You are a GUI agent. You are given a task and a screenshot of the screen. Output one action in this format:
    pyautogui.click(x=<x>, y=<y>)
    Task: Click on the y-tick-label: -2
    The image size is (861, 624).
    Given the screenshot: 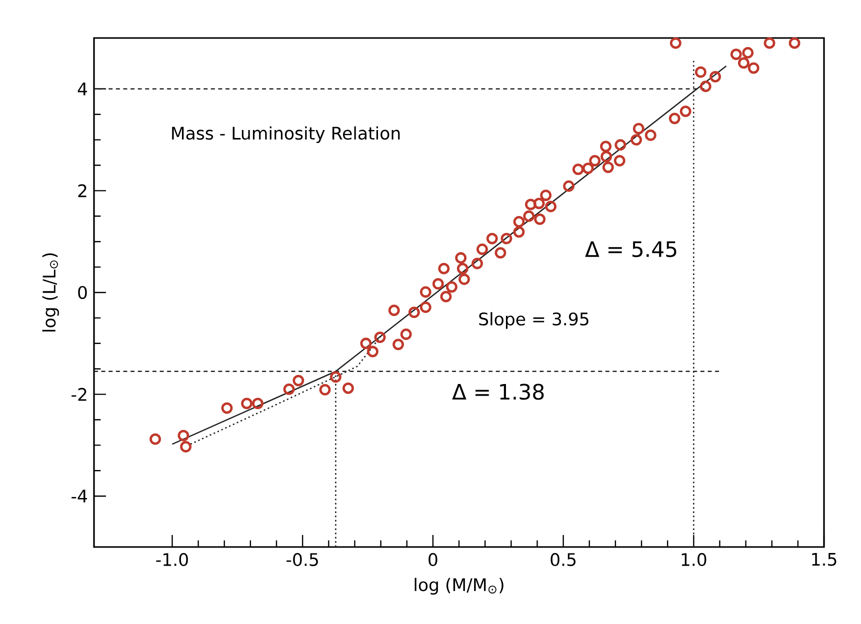 What is the action you would take?
    pyautogui.click(x=79, y=394)
    